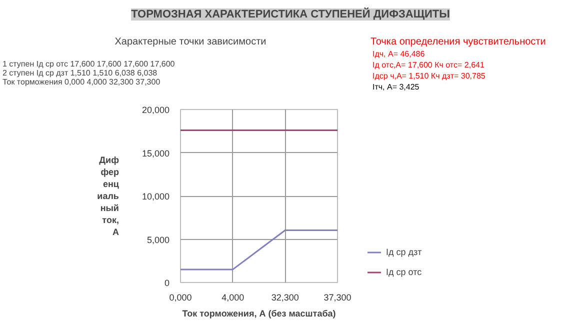 This screenshot has width=580, height=333. Describe the element at coordinates (396, 87) in the screenshot. I see `text: Iтч, А= 3,425` at that location.